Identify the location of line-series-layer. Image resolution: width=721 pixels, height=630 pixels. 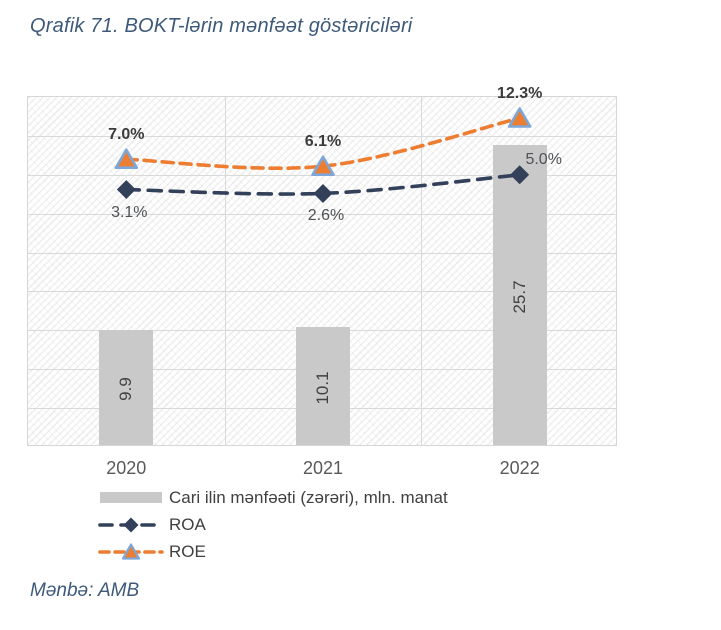
(323, 155).